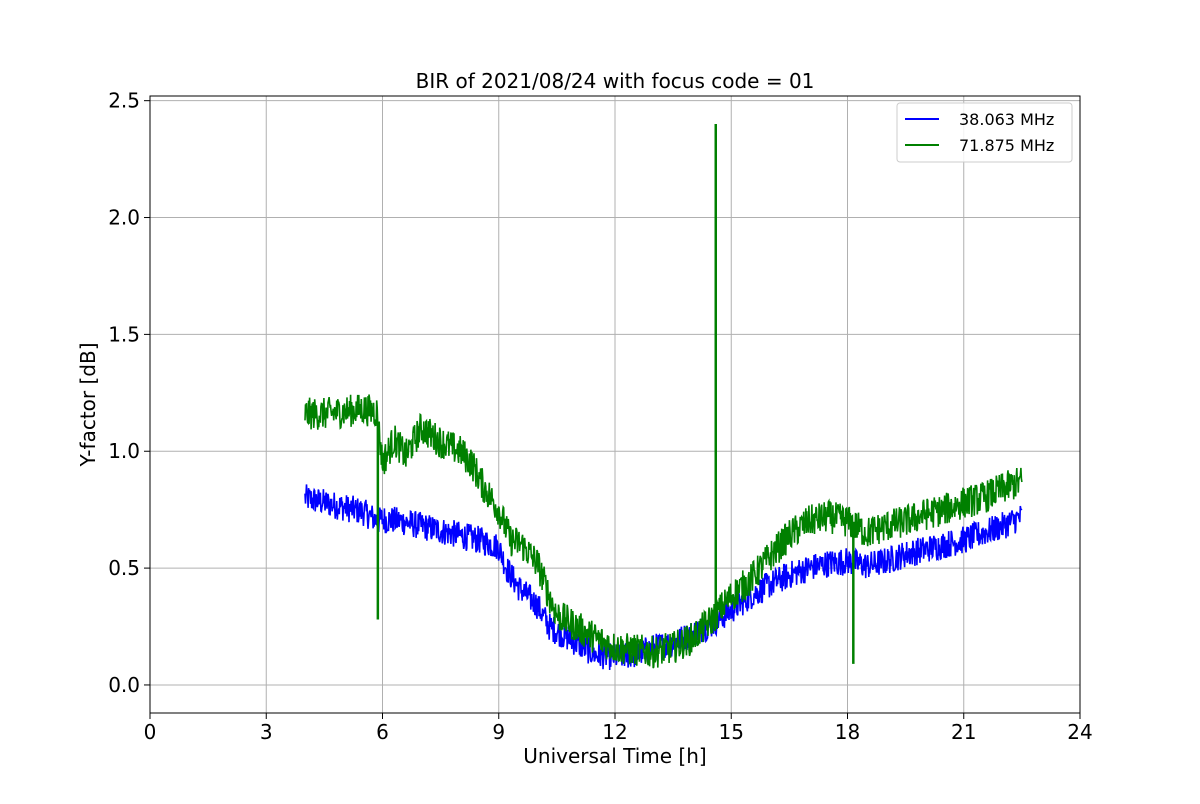 The height and width of the screenshot is (804, 1200). Describe the element at coordinates (615, 81) in the screenshot. I see `chart-title: BIR of 2021/08/24 with focus code = 01` at that location.